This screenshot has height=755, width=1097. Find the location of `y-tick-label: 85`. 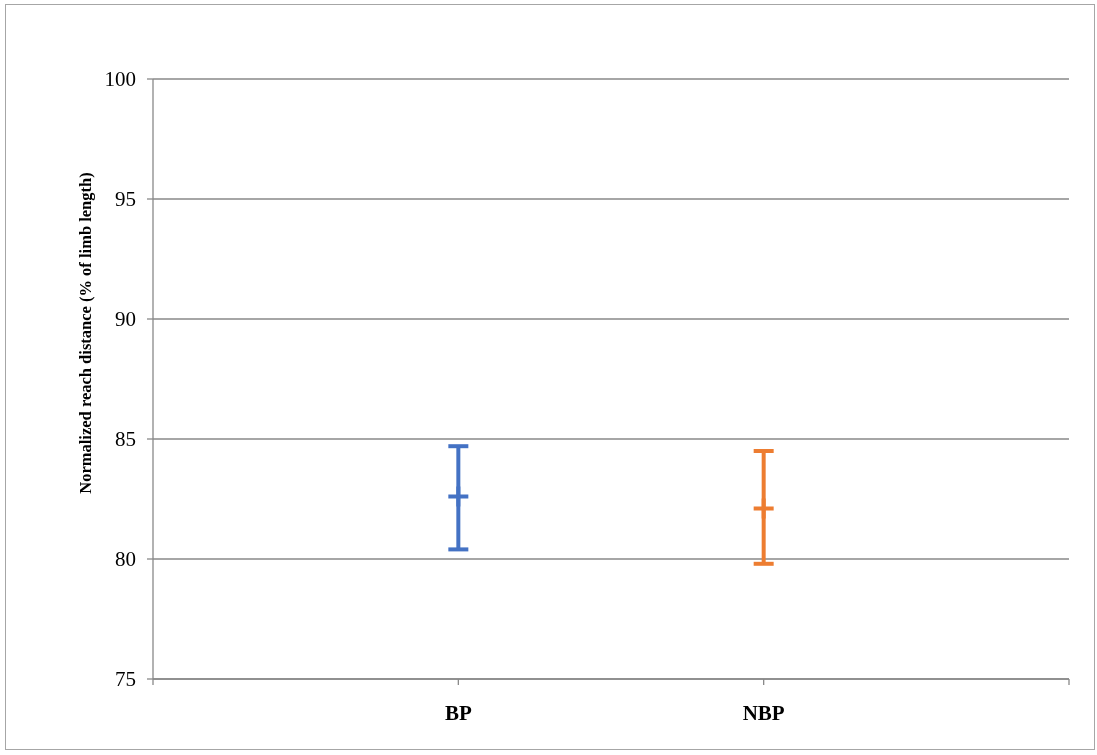

y-tick-label: 85 is located at coordinates (125, 439).